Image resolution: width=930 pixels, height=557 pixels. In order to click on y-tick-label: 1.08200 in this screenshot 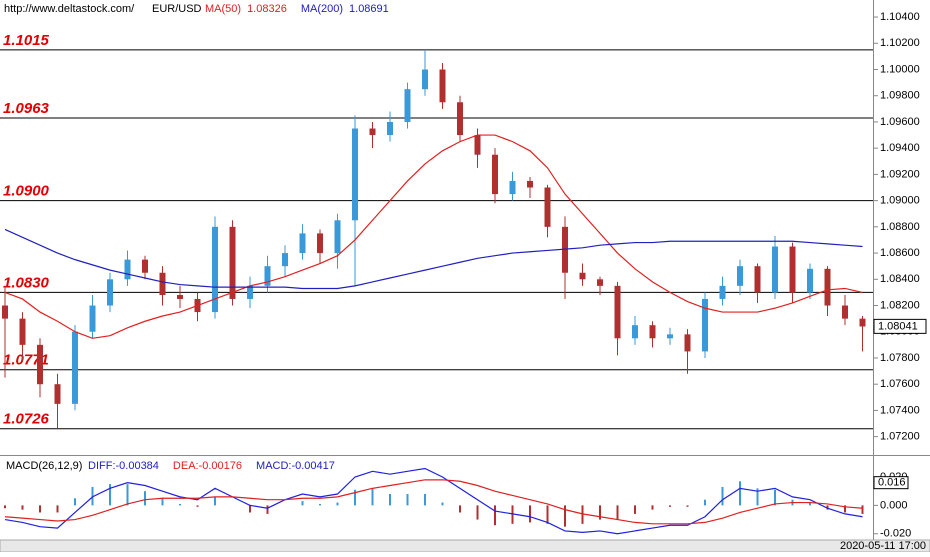, I will do `click(900, 305)`.